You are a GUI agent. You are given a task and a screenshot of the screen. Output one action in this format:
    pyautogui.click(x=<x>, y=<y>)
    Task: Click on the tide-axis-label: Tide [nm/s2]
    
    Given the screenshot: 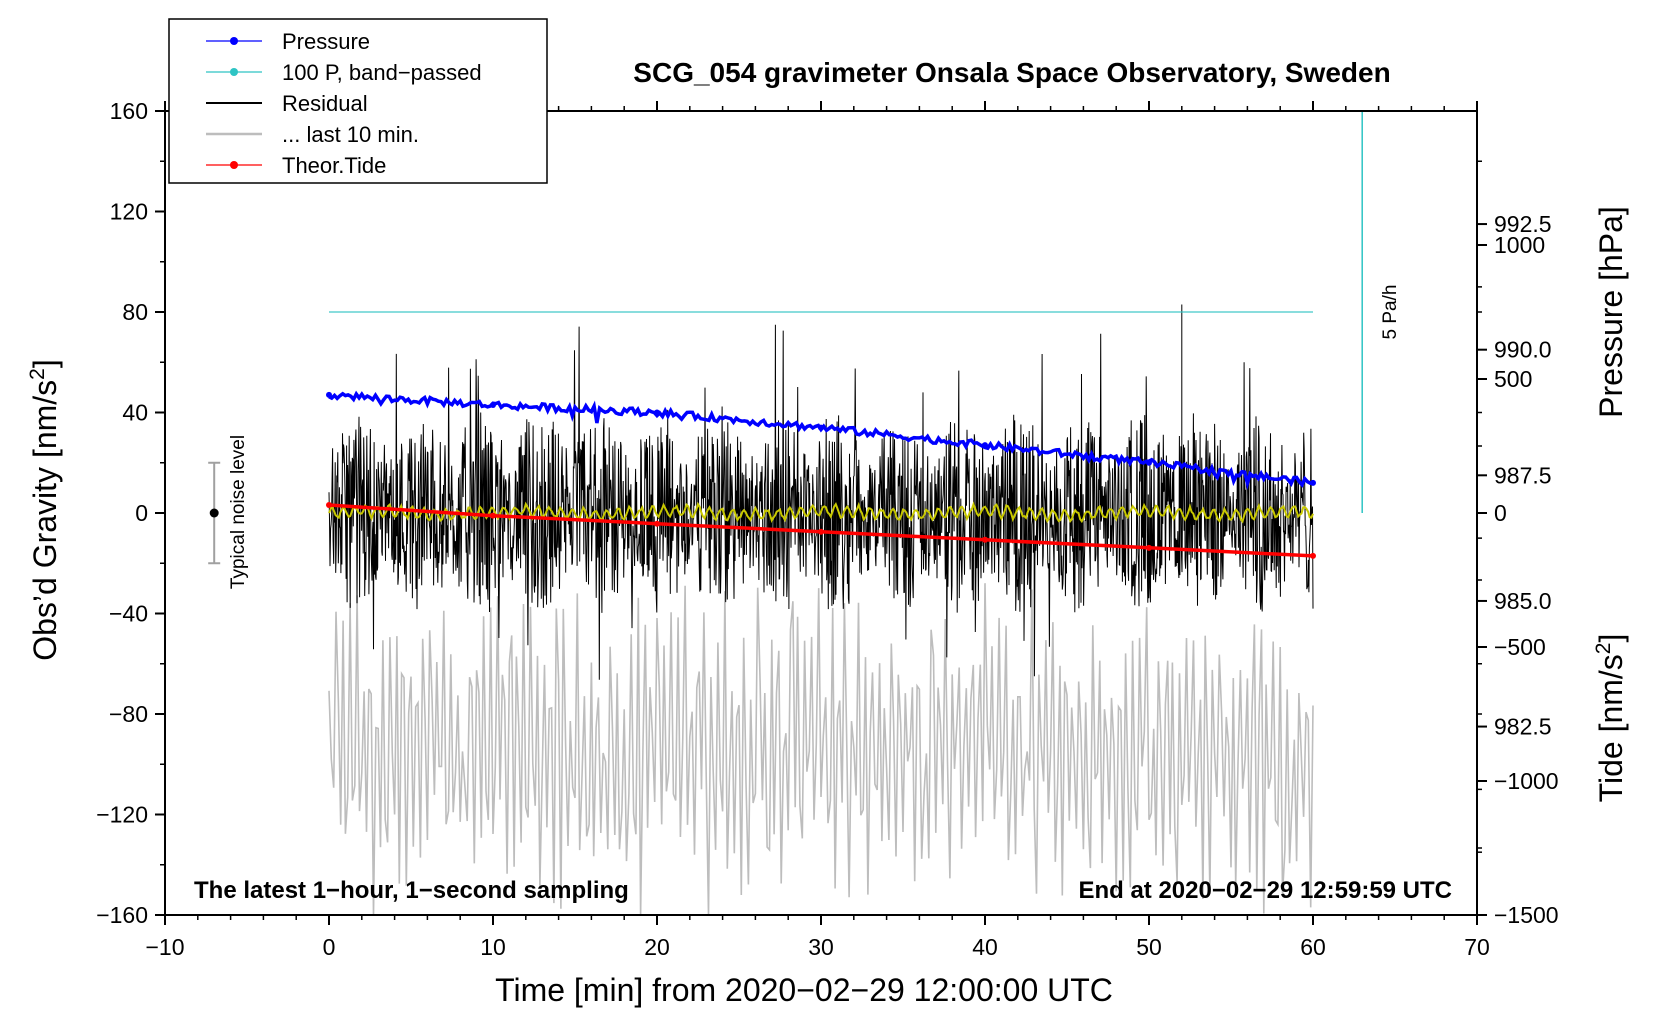 What is the action you would take?
    pyautogui.click(x=1610, y=718)
    